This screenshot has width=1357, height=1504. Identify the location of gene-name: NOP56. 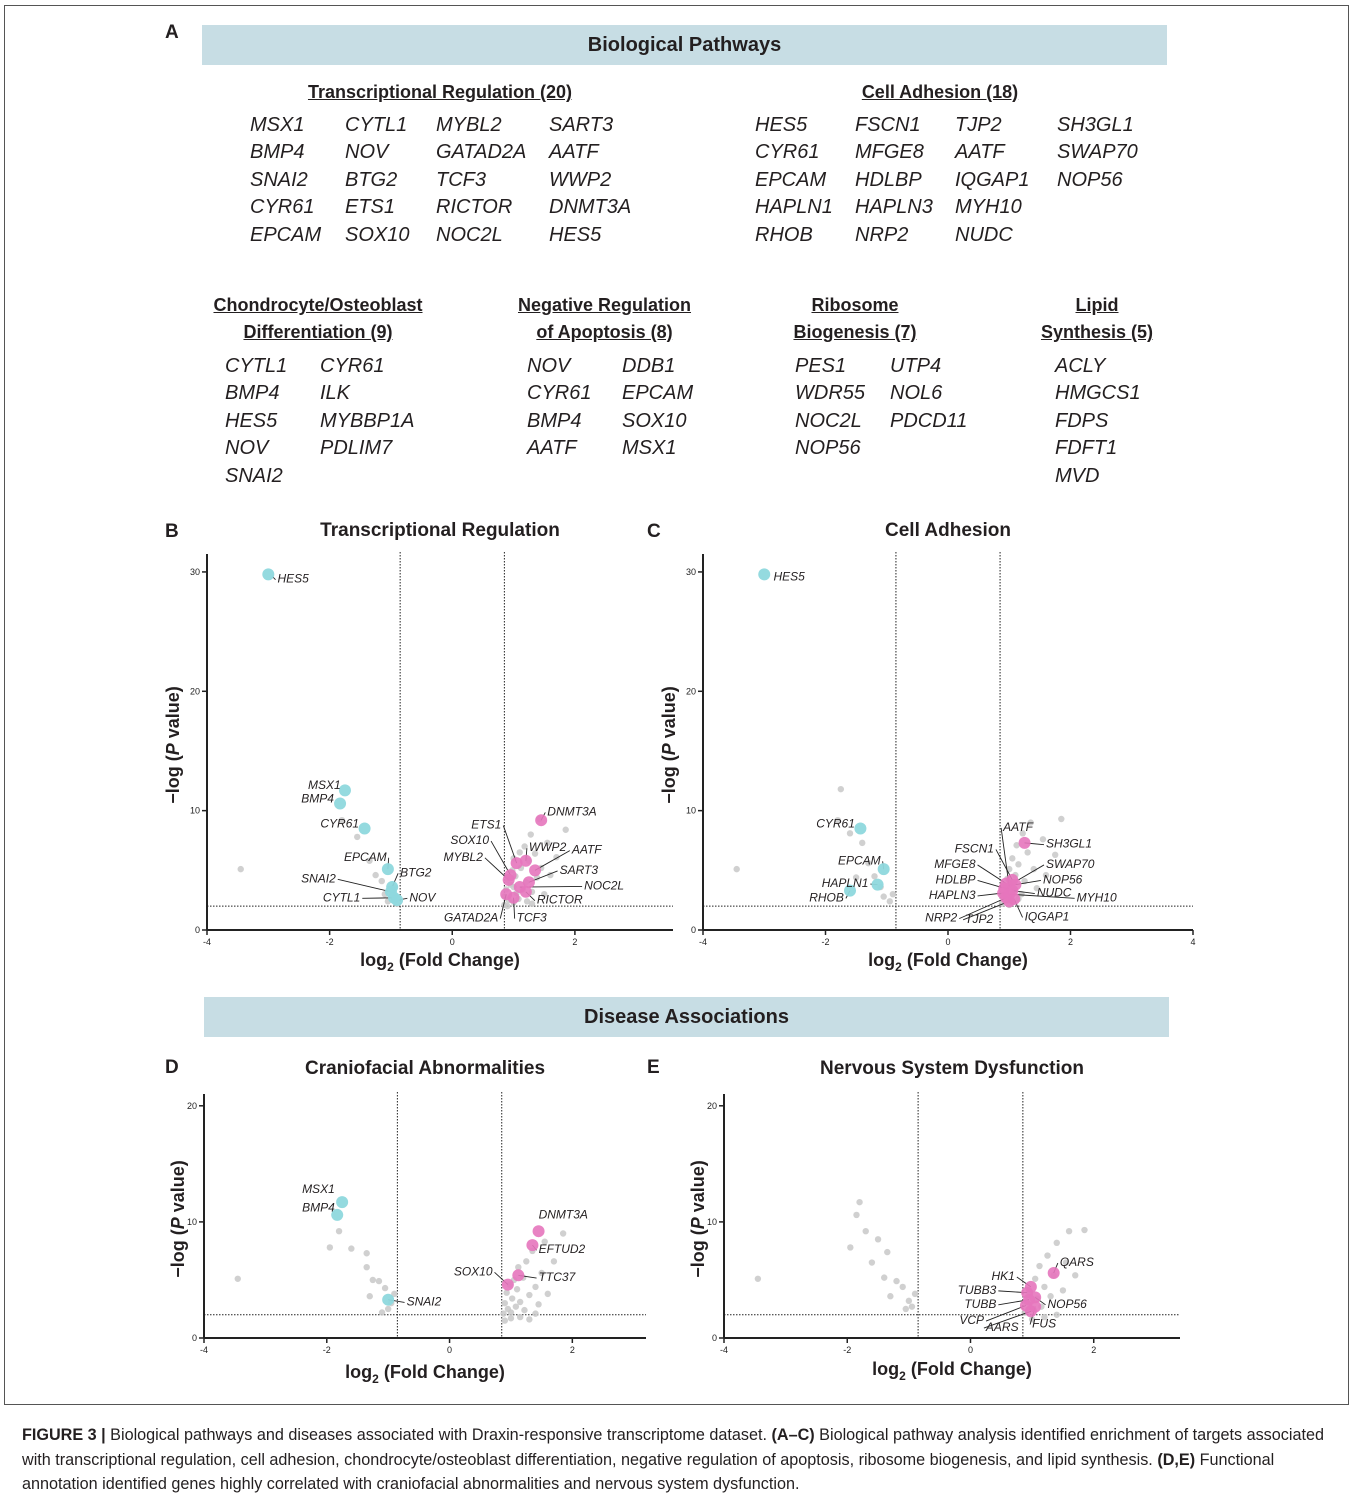
(1090, 179).